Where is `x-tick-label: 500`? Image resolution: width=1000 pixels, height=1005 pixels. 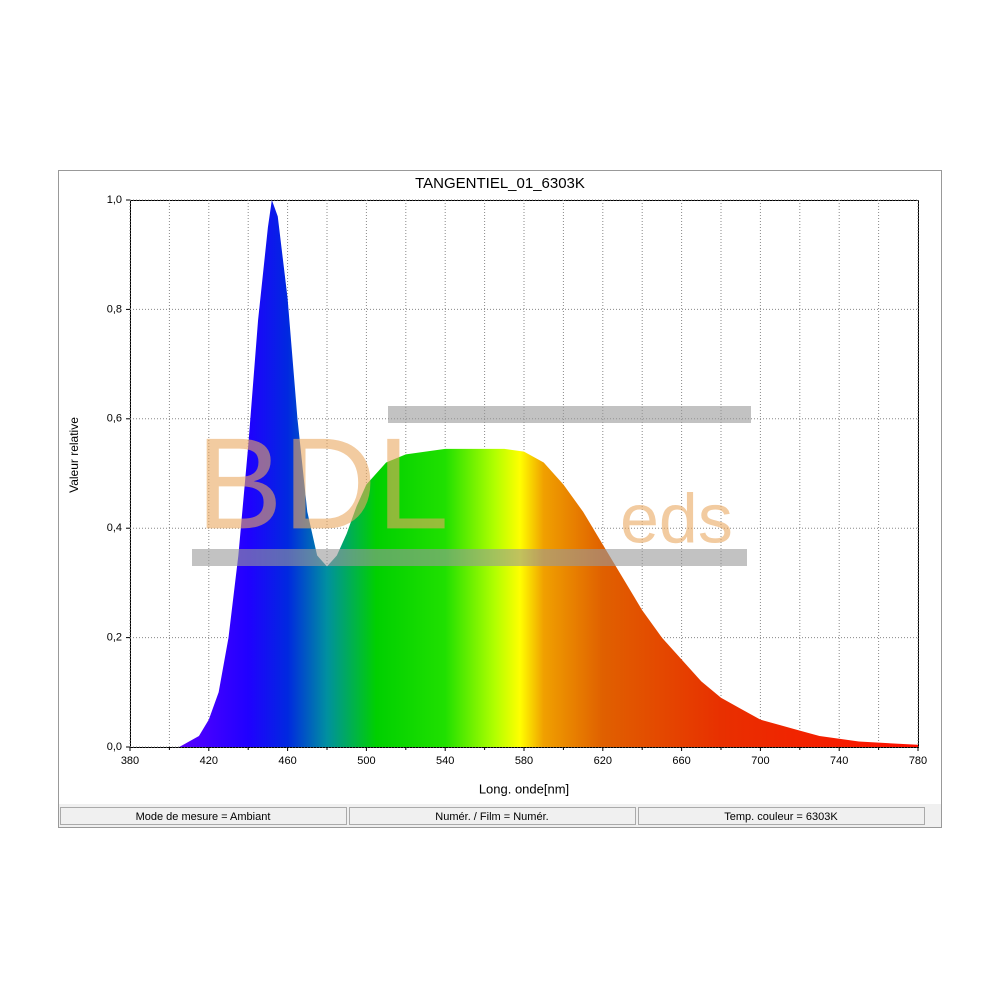 x-tick-label: 500 is located at coordinates (366, 761).